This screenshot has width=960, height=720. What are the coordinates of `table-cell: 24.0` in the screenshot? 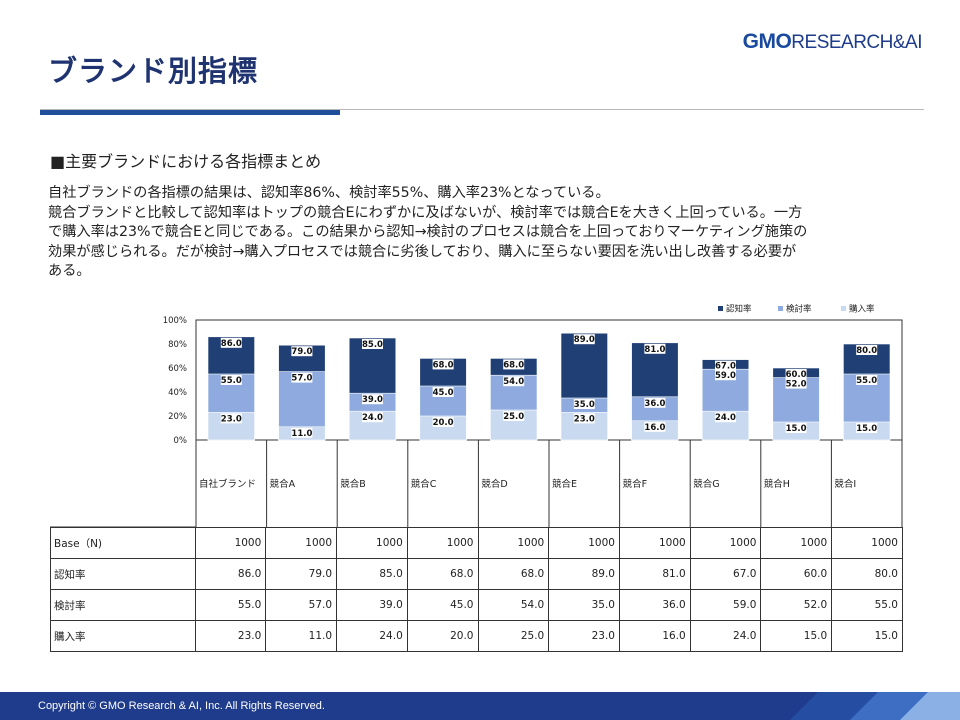 It's located at (372, 636).